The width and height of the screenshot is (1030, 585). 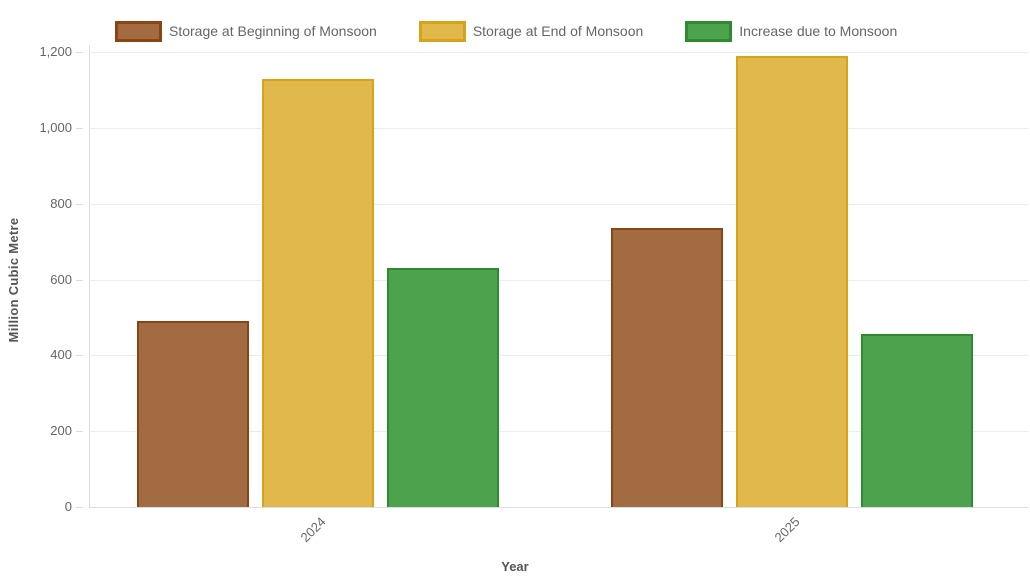 I want to click on y-axis-title: Million Cubic Metre, so click(x=13, y=280).